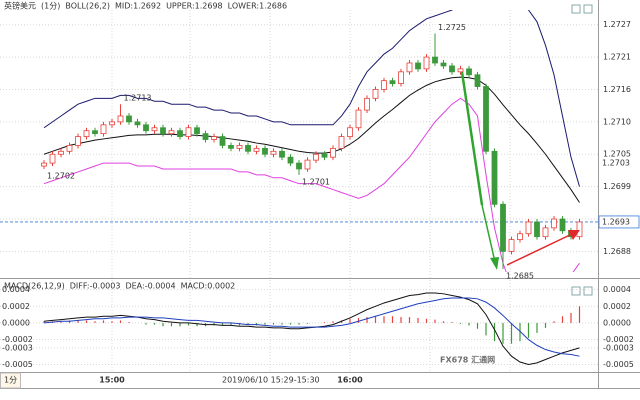  Describe the element at coordinates (16, 306) in the screenshot. I see `y-tick-label: 0.0002` at that location.